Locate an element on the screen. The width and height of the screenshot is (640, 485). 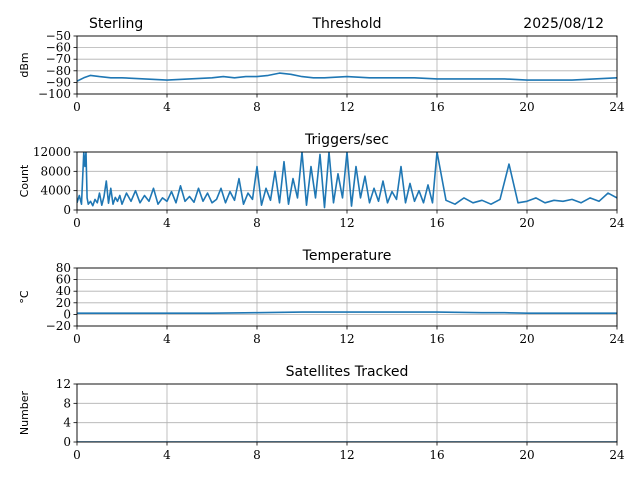
y-axis-label: Count is located at coordinates (24, 180).